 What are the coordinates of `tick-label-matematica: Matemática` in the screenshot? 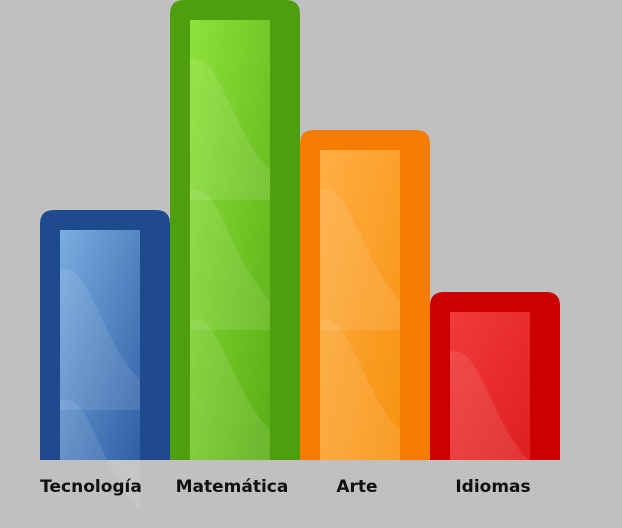 It's located at (232, 487).